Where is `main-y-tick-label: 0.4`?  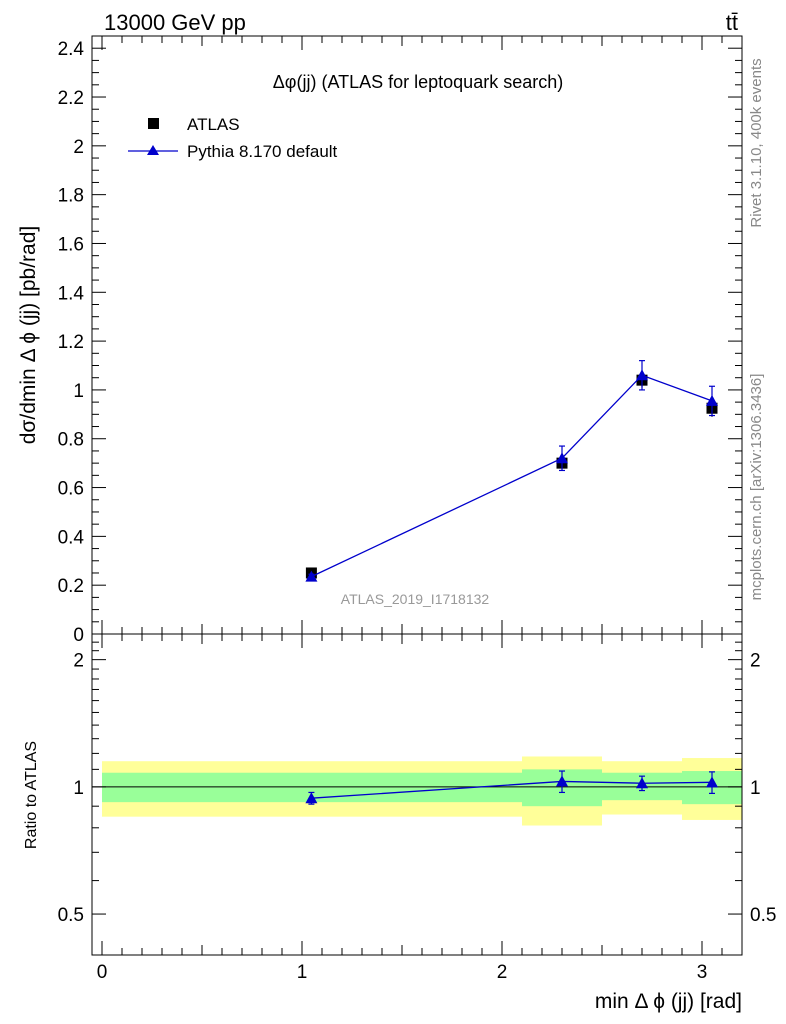
main-y-tick-label: 0.4 is located at coordinates (71, 537).